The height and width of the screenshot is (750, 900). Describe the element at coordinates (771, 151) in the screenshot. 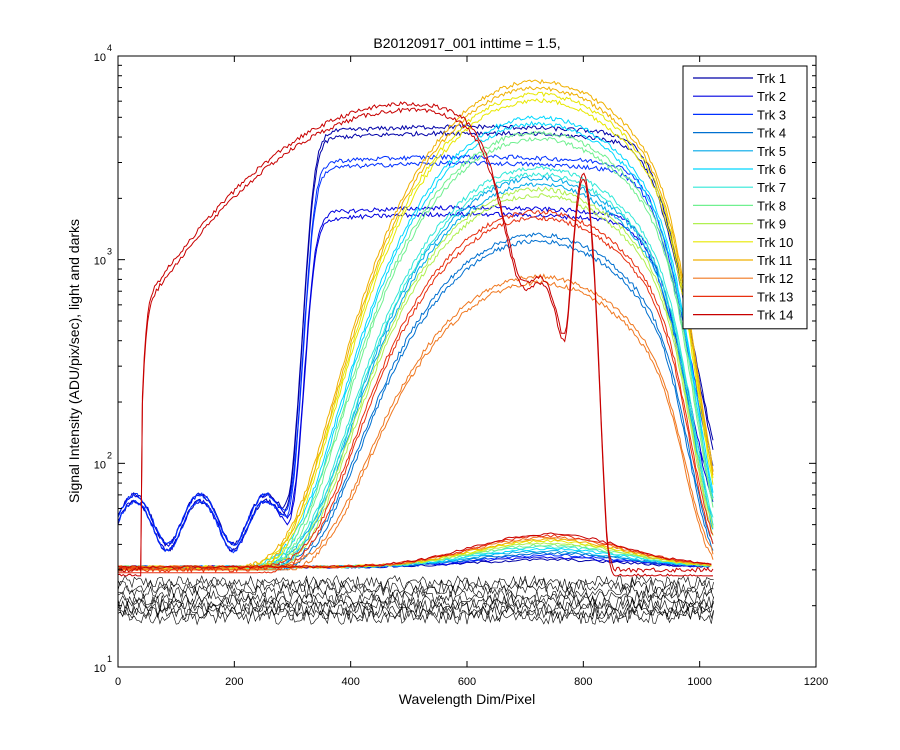

I see `legend-label-5: Trk 5` at that location.